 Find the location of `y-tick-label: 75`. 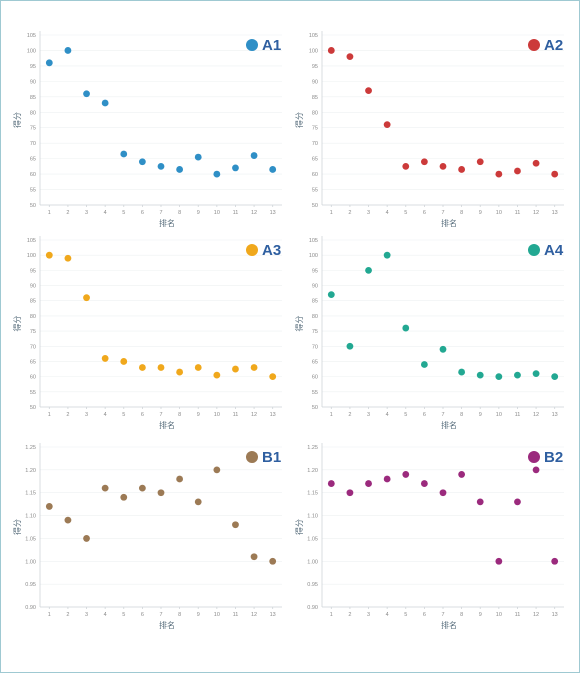

y-tick-label: 75 is located at coordinates (315, 129).